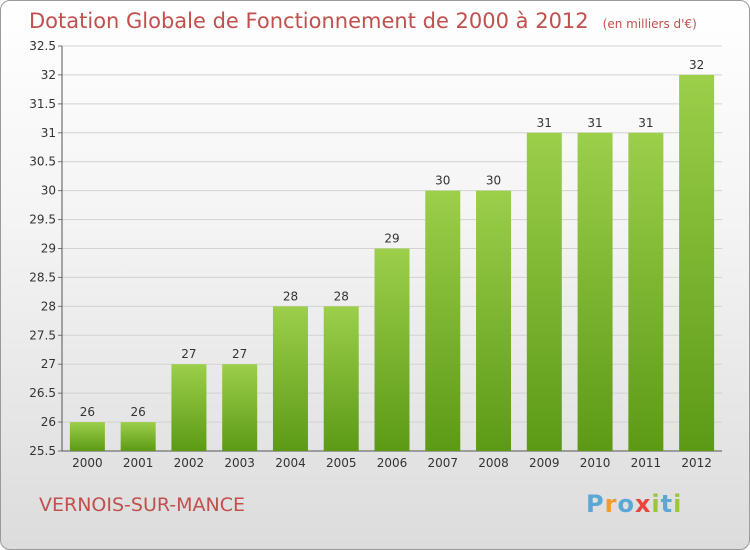 The width and height of the screenshot is (750, 550). Describe the element at coordinates (646, 292) in the screenshot. I see `bar-2011` at that location.